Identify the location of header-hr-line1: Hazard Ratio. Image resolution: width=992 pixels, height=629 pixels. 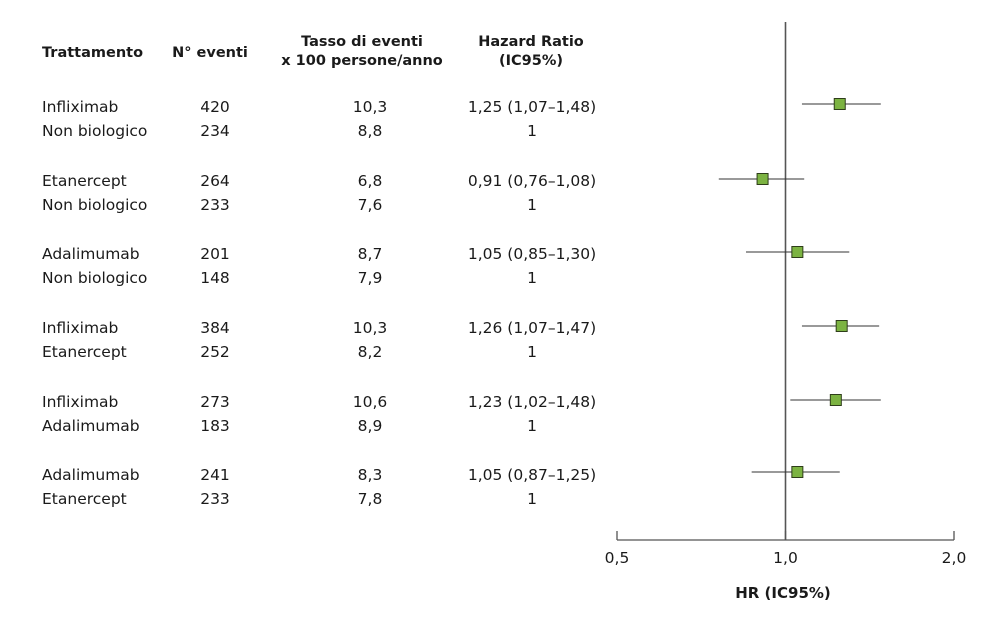
(531, 42).